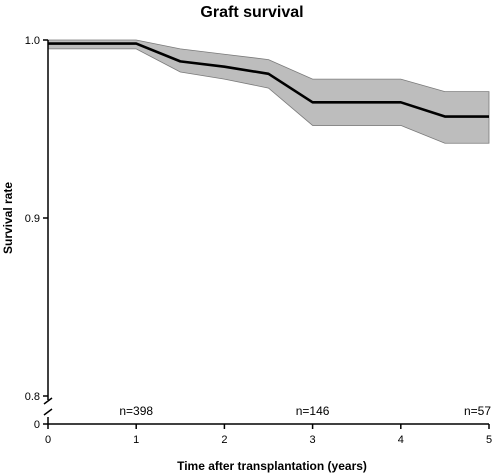 The image size is (500, 475). What do you see at coordinates (272, 466) in the screenshot?
I see `x-axis-label: Time after transplantation (years)` at bounding box center [272, 466].